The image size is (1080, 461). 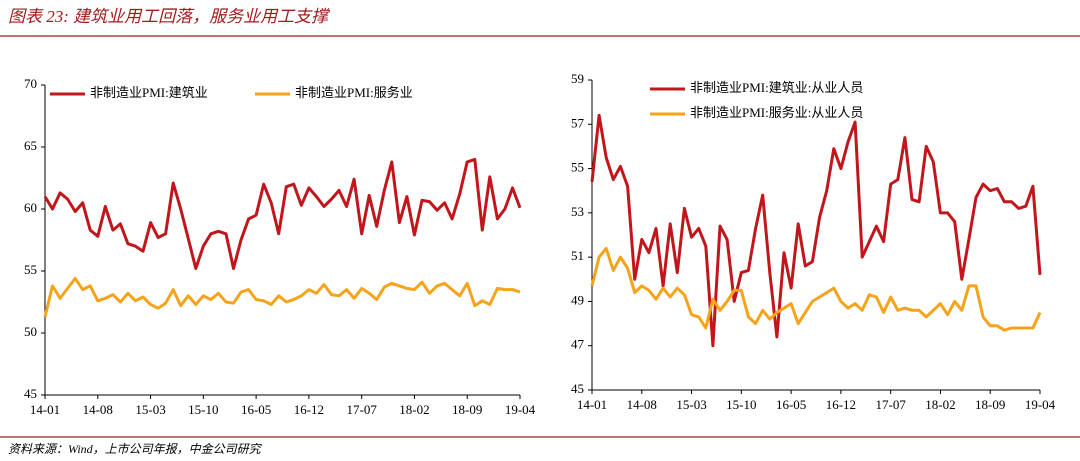 I want to click on y-tick-label: 51, so click(x=577, y=255).